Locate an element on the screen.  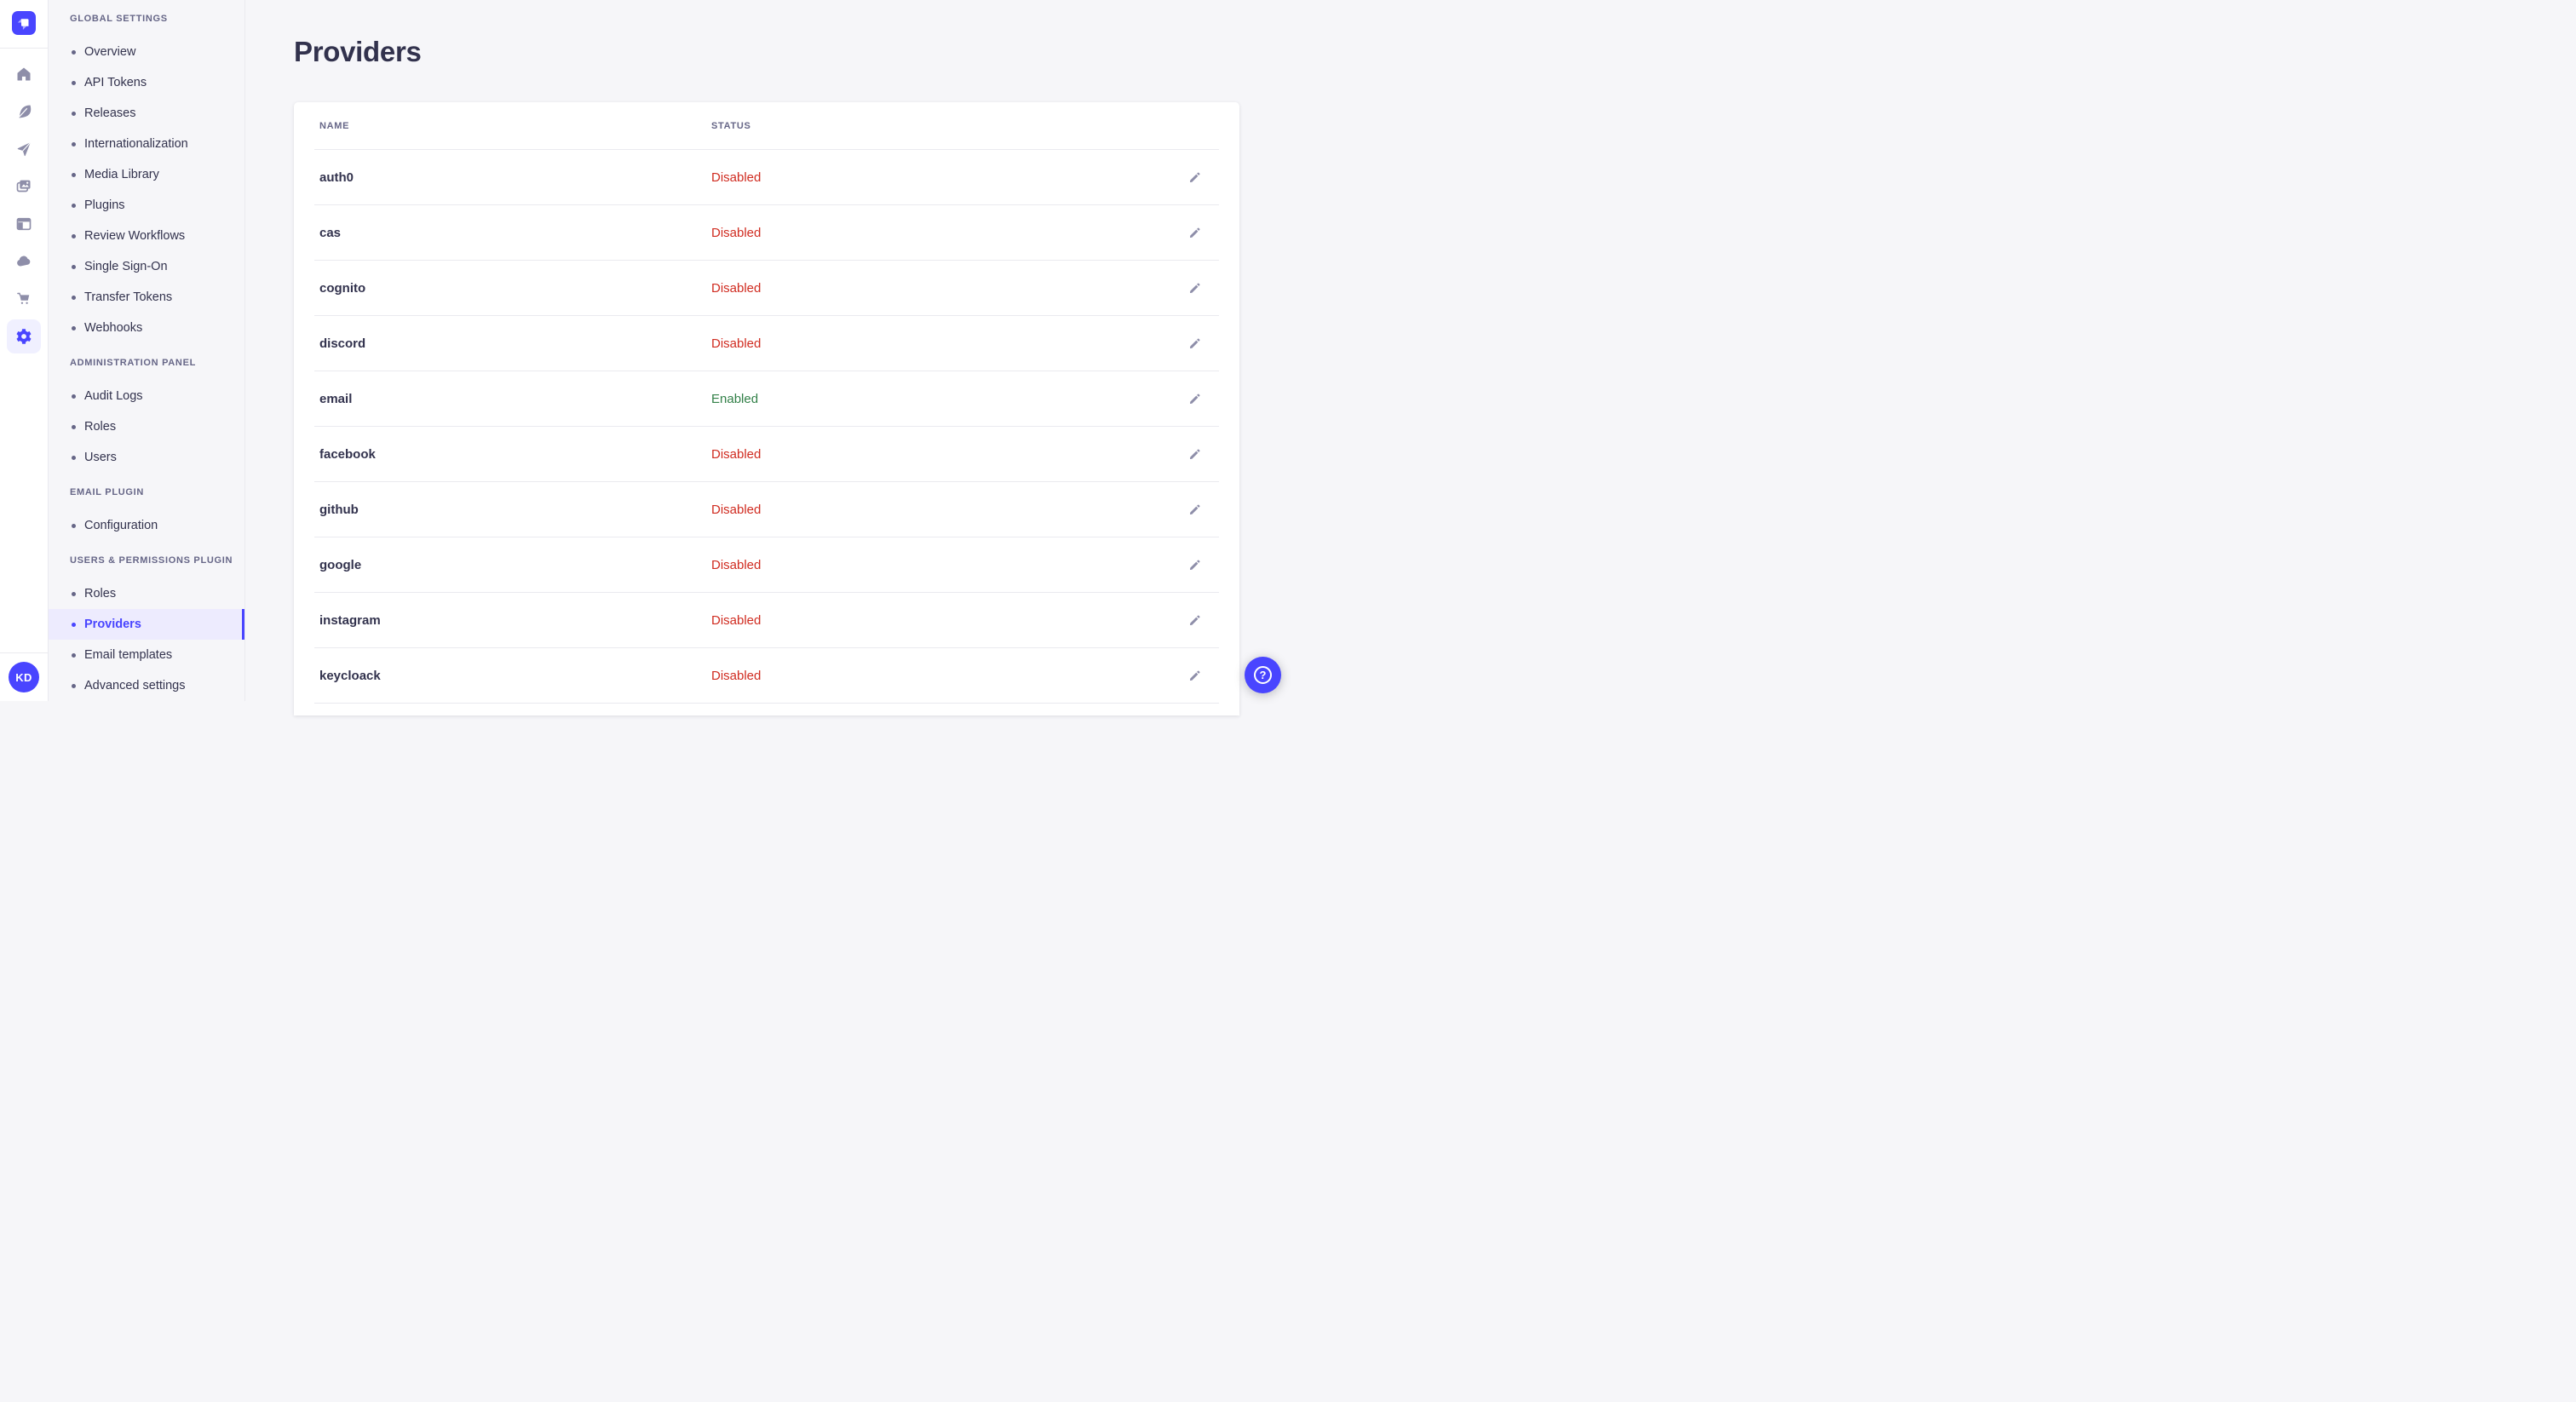
strapi-logo-icon is located at coordinates (24, 23).